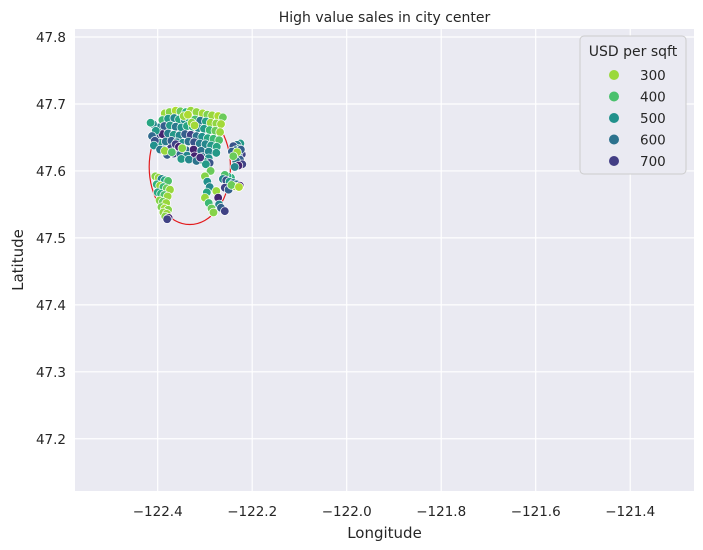  I want to click on x-tick-label: −122.4, so click(158, 512).